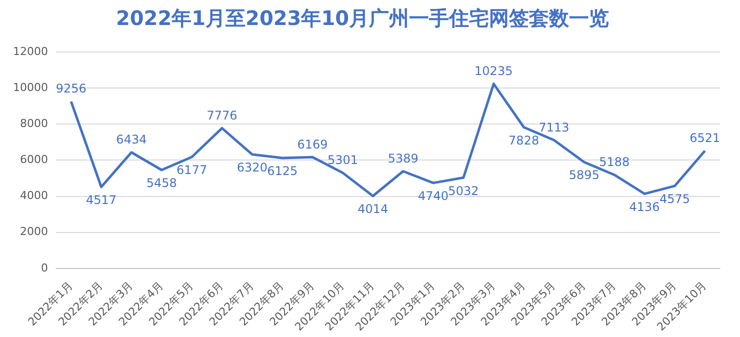  What do you see at coordinates (34, 231) in the screenshot?
I see `y-tick-label: 2000` at bounding box center [34, 231].